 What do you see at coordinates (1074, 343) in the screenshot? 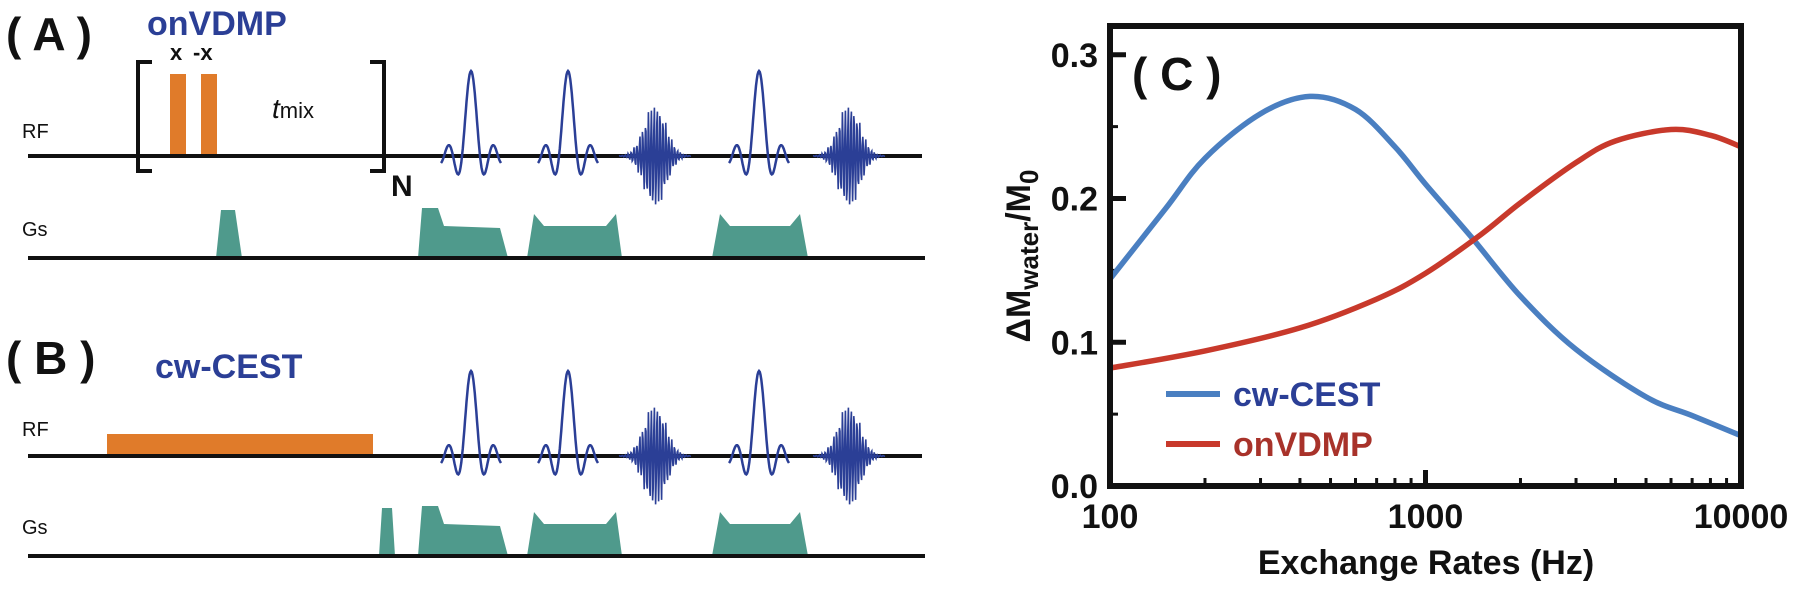
I see `y-tick-label: 0.1` at bounding box center [1074, 343].